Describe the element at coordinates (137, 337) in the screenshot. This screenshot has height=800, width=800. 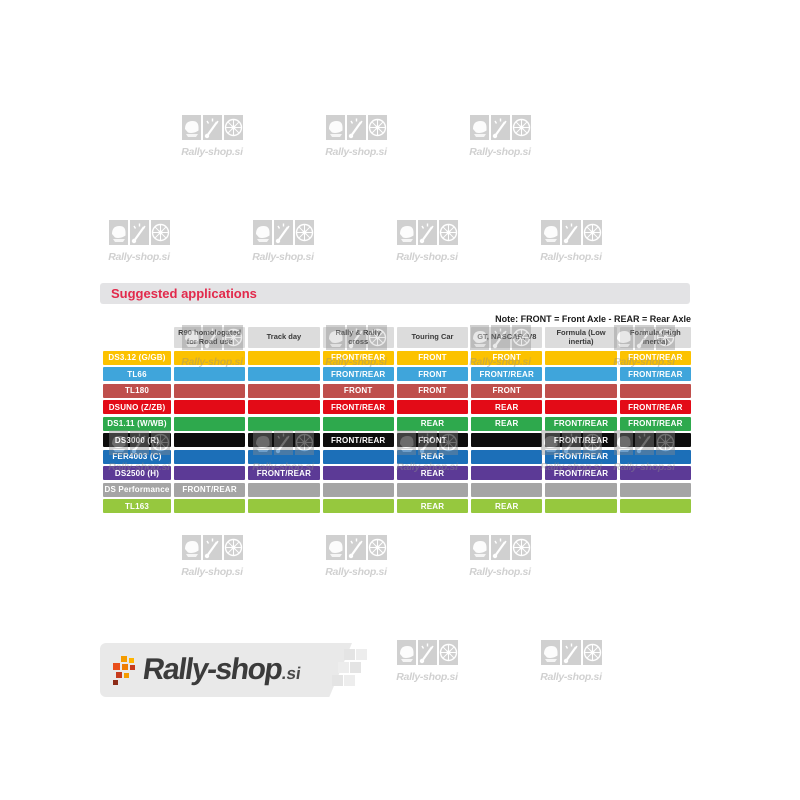
I see `header-spacer` at that location.